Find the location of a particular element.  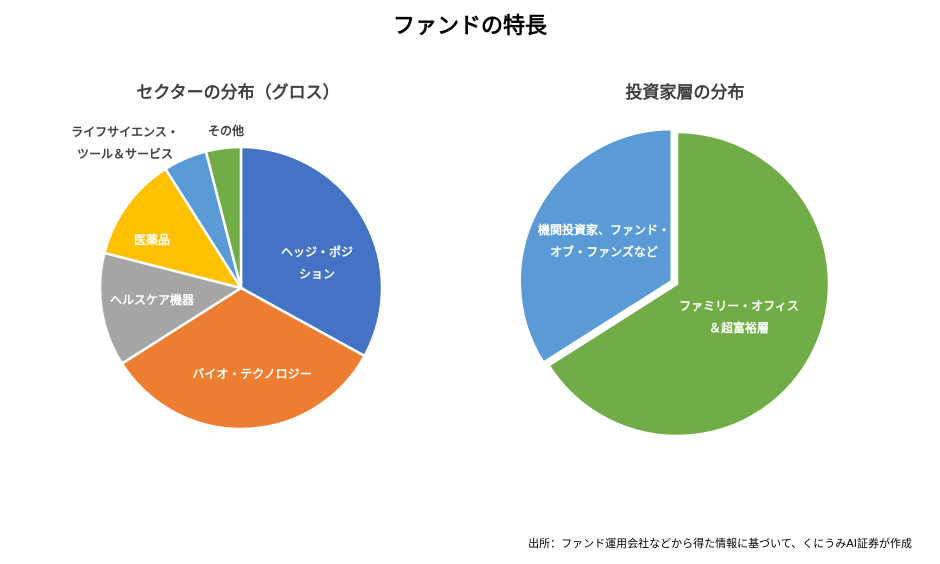

chart-title: セクターの分布（グロス） is located at coordinates (238, 93).